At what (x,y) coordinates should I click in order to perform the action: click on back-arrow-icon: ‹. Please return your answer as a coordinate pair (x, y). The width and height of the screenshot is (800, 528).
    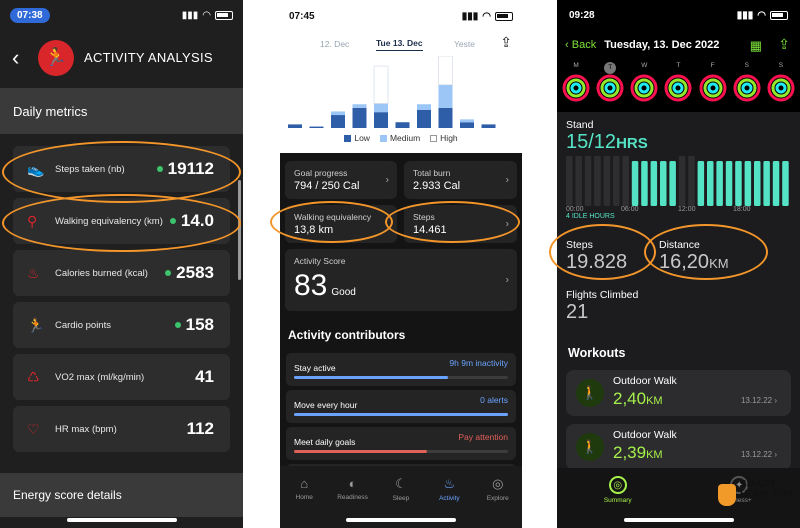
    Looking at the image, I should click on (16, 57).